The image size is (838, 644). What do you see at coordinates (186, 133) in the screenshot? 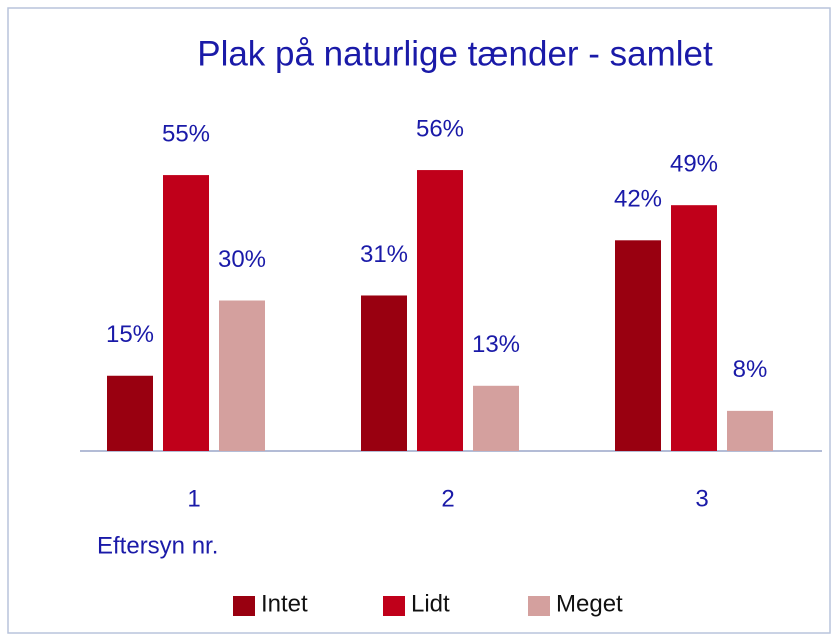
I see `data-label: 55%` at bounding box center [186, 133].